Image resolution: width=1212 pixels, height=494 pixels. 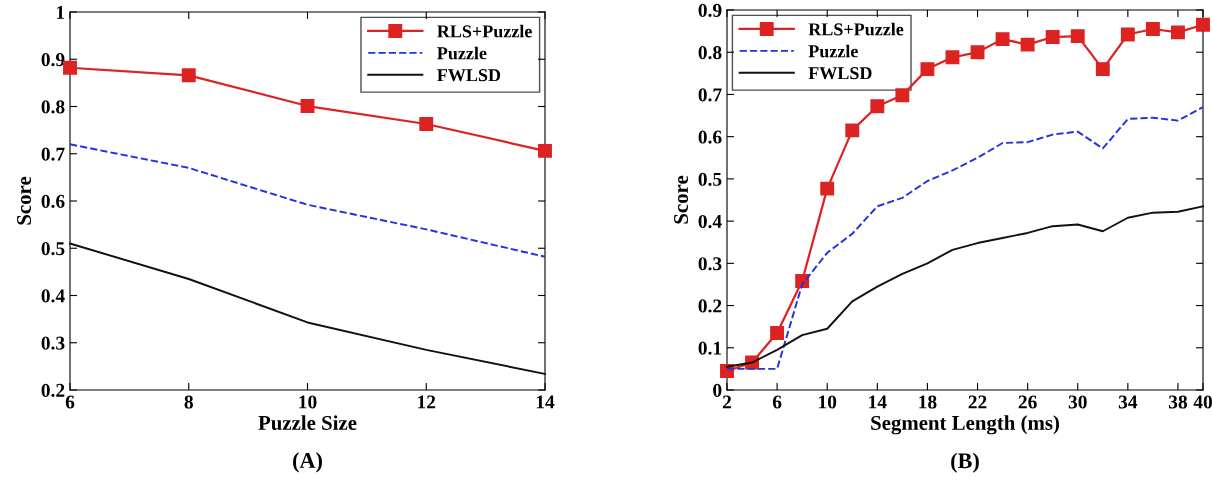 I want to click on y-tick-label: 0, so click(x=717, y=390).